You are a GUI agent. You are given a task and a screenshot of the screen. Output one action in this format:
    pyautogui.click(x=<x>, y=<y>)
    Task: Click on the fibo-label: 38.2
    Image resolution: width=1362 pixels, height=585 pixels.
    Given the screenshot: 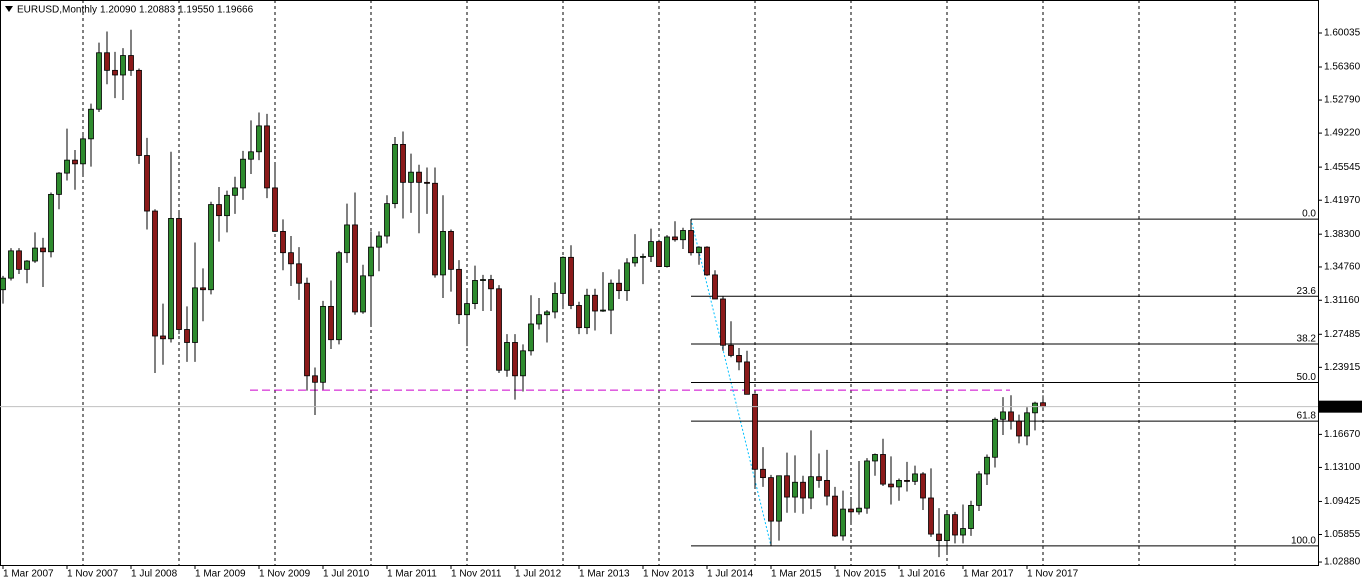 What is the action you would take?
    pyautogui.click(x=1307, y=339)
    